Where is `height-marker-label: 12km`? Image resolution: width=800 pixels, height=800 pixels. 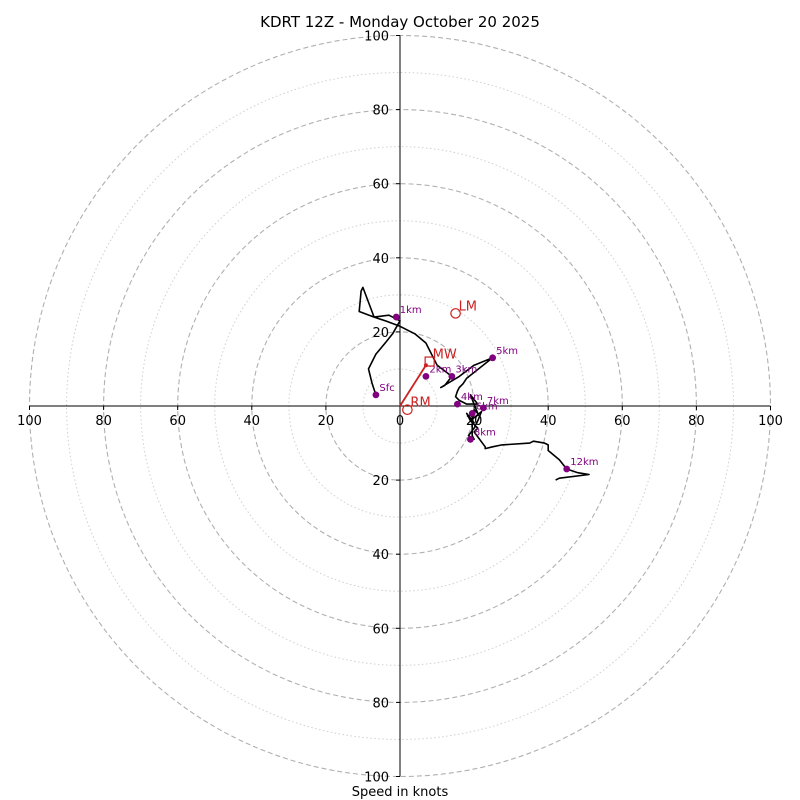 height-marker-label: 12km is located at coordinates (584, 462).